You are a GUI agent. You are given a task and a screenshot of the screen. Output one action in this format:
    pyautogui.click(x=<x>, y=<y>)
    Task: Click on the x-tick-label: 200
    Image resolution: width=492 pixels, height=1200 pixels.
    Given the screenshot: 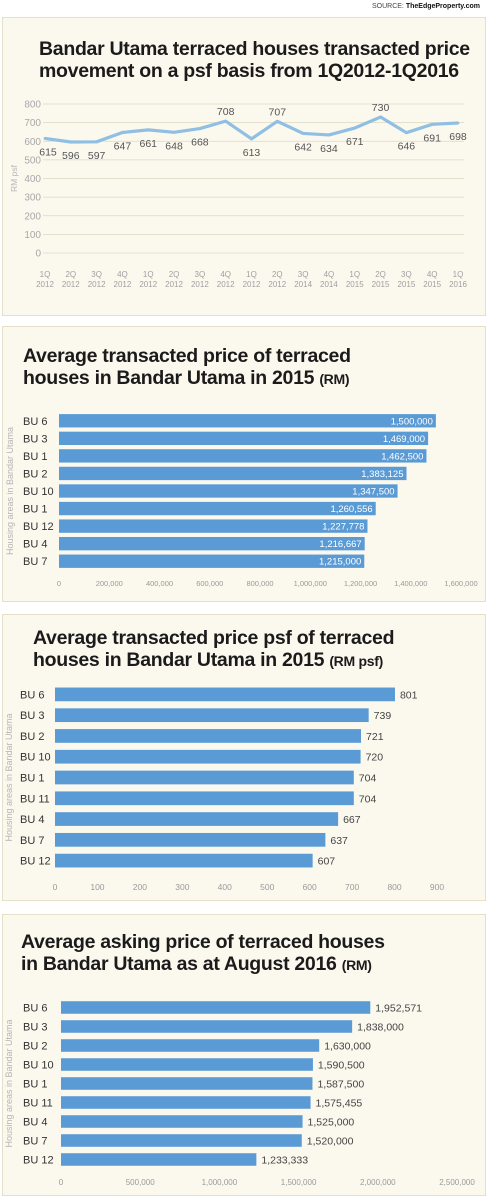 What is the action you would take?
    pyautogui.click(x=140, y=887)
    